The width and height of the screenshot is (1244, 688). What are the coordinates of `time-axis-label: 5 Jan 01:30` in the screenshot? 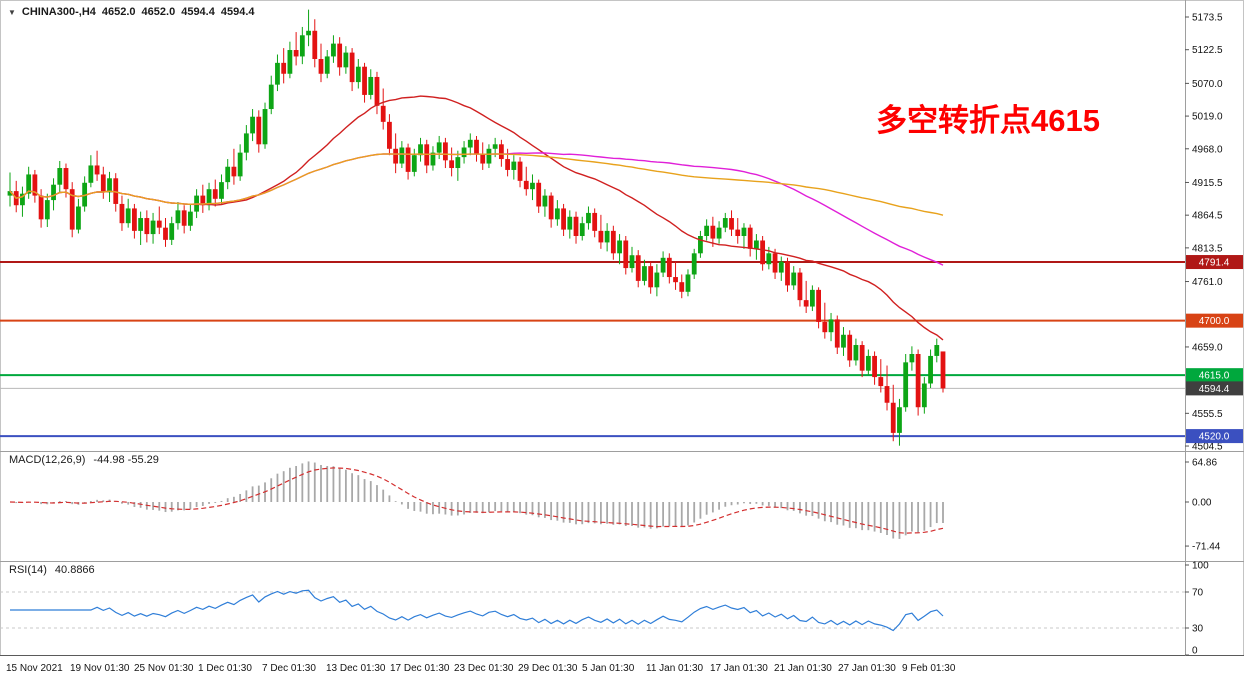 It's located at (608, 668).